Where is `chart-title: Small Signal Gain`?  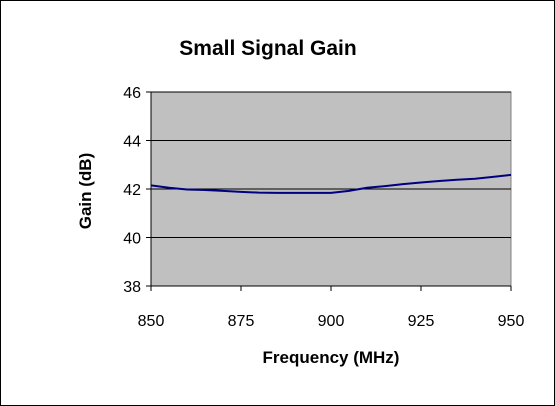 chart-title: Small Signal Gain is located at coordinates (267, 48).